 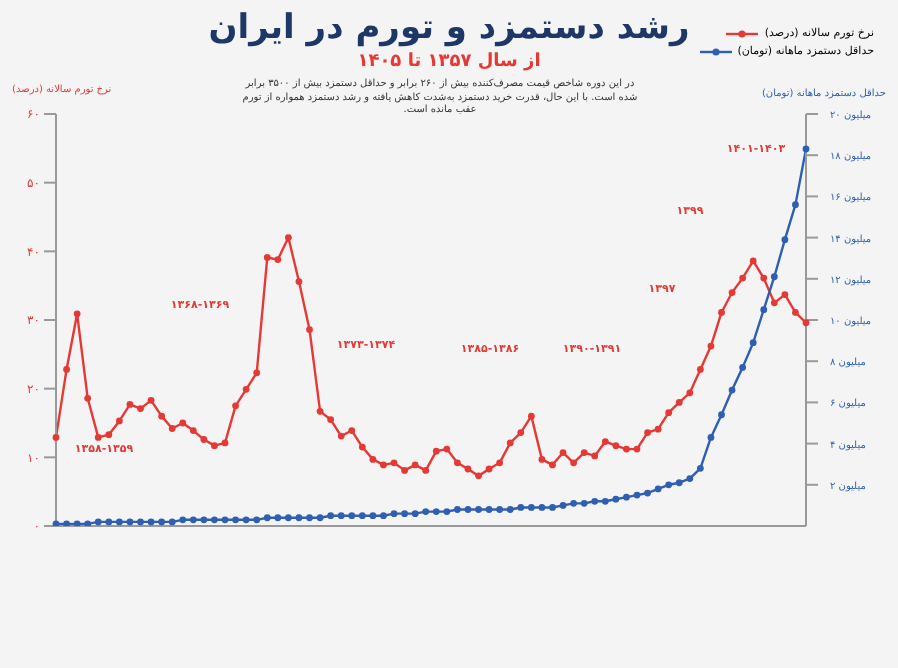 I want to click on chart-subtitle: از سال ۱۳۵۷ تا ۱۴۰۵, so click(x=449, y=62).